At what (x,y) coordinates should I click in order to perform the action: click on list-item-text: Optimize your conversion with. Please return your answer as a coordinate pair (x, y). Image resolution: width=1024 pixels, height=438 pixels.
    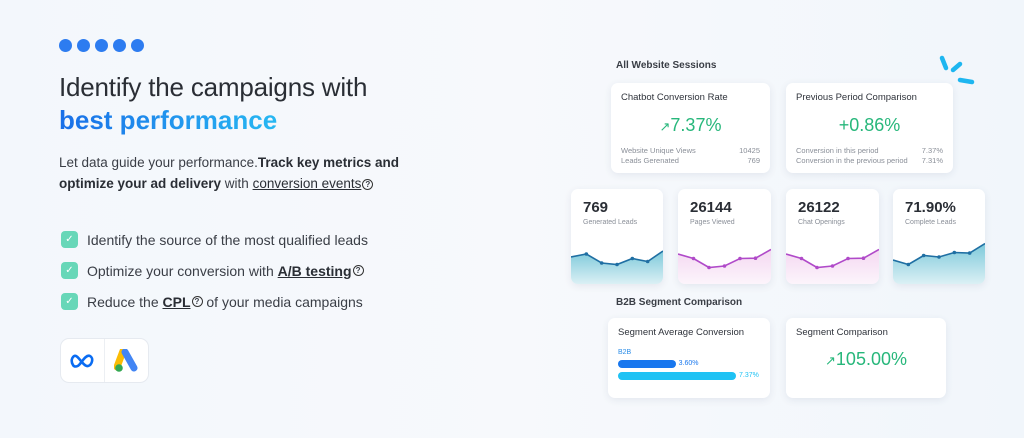
    Looking at the image, I should click on (182, 270).